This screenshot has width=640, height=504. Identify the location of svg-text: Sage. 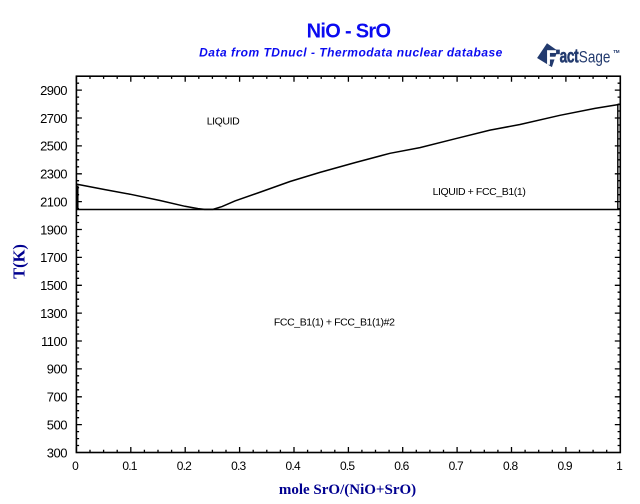
(595, 57).